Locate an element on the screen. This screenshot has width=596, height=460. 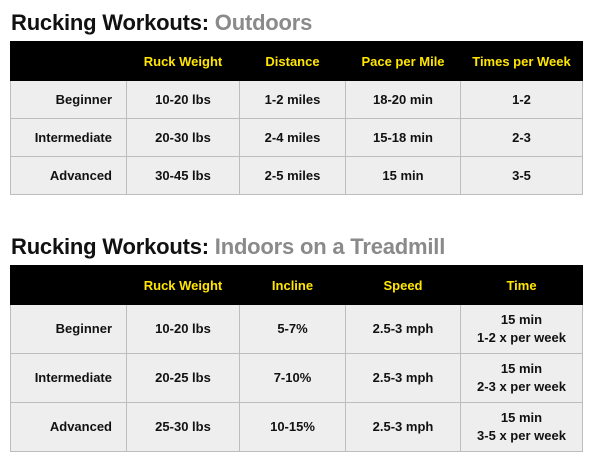
time-frequency: 2-3 x per week is located at coordinates (521, 386).